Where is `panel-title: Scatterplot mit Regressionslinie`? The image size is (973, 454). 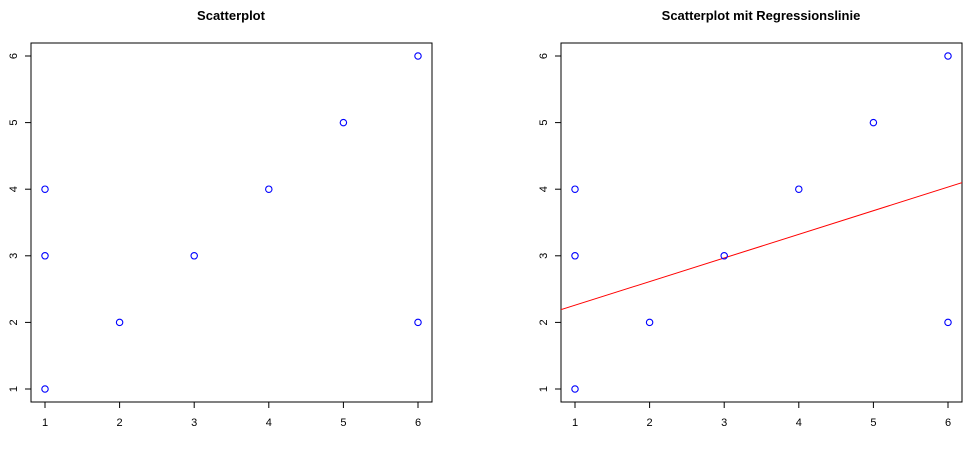
panel-title: Scatterplot mit Regressionslinie is located at coordinates (761, 15).